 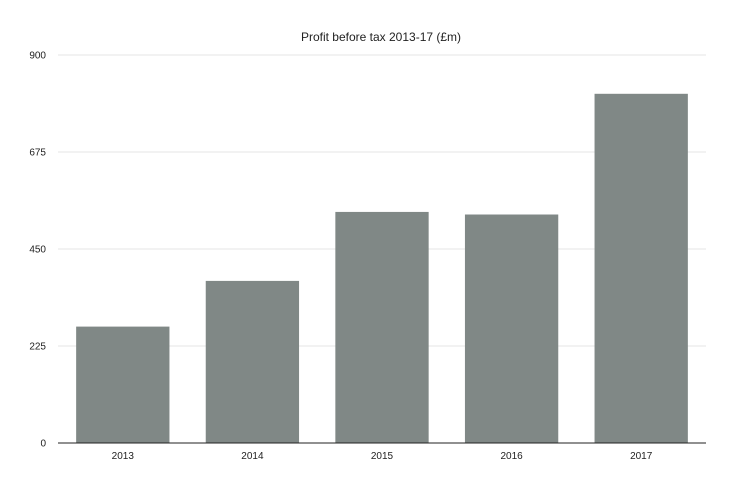 I want to click on y-tick-label: 225, so click(x=37, y=347).